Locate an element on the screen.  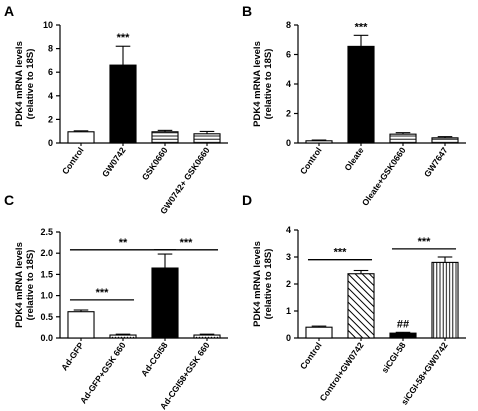
panel-letter: B is located at coordinates (247, 11).